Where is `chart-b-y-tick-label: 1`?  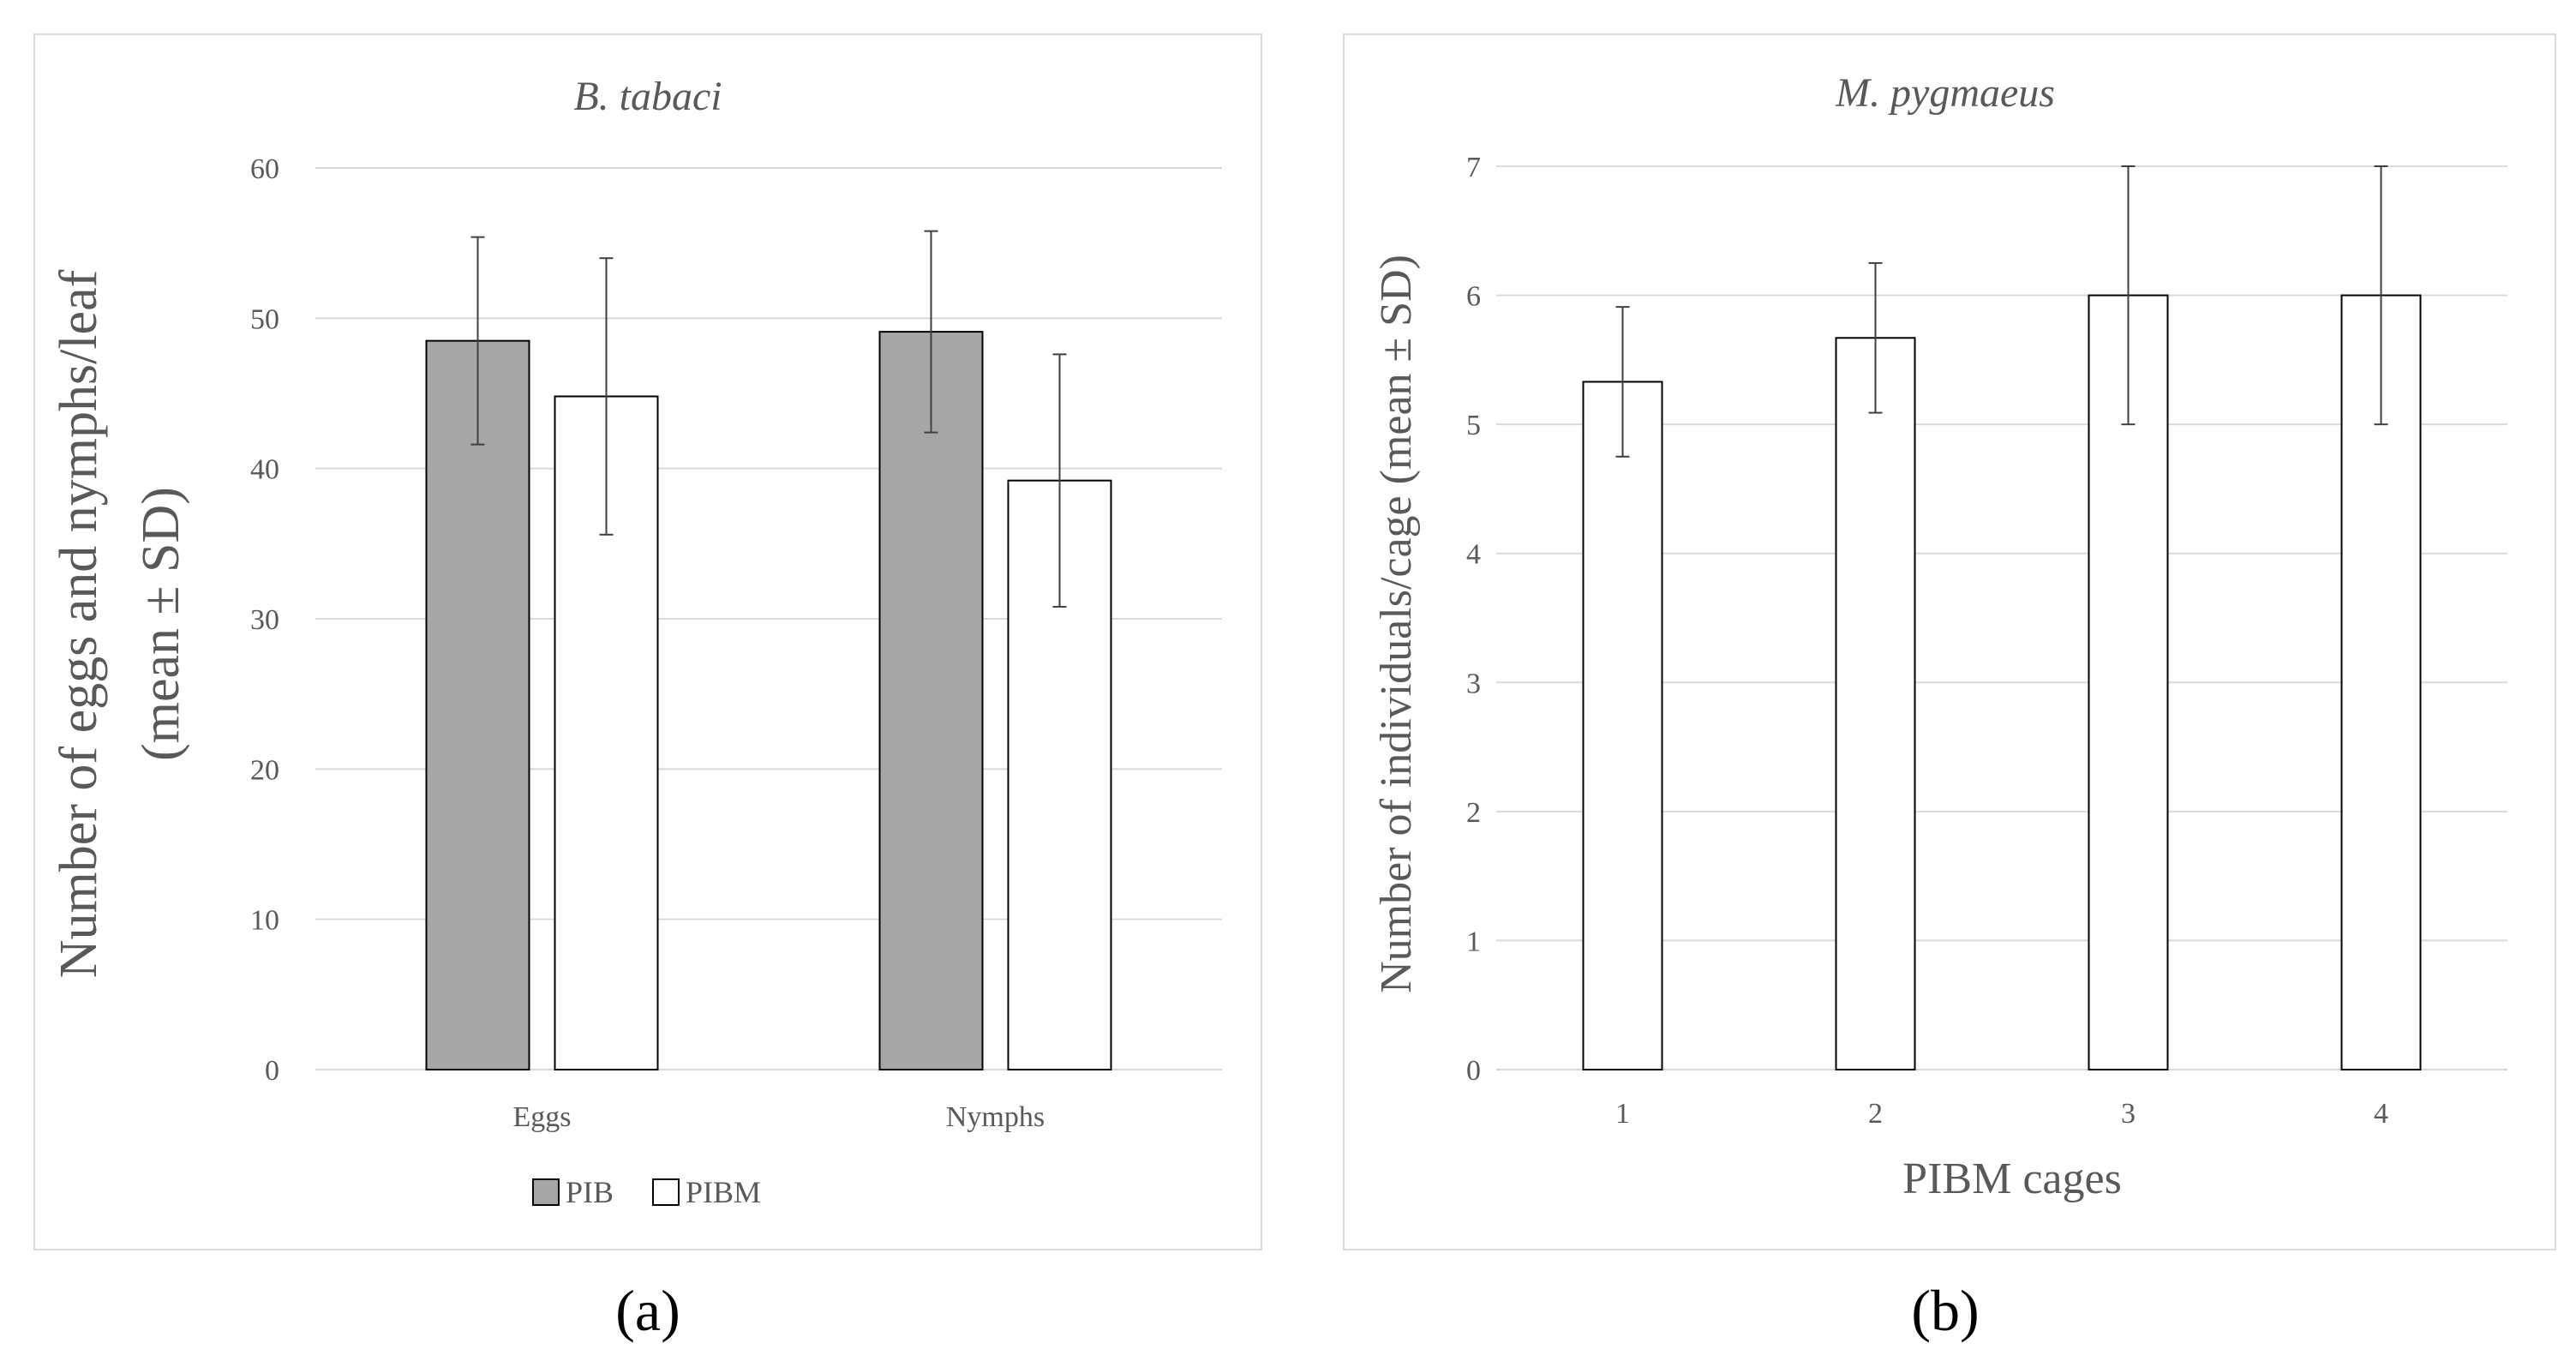 chart-b-y-tick-label: 1 is located at coordinates (1473, 941).